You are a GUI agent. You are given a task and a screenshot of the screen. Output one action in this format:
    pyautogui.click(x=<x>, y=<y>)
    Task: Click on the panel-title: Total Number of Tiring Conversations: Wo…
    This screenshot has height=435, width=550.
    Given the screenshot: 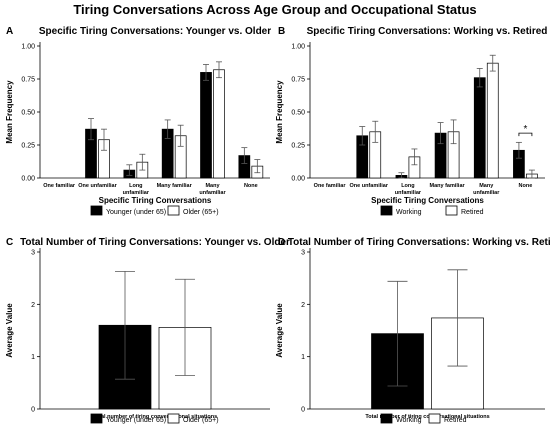 What is the action you would take?
    pyautogui.click(x=419, y=242)
    